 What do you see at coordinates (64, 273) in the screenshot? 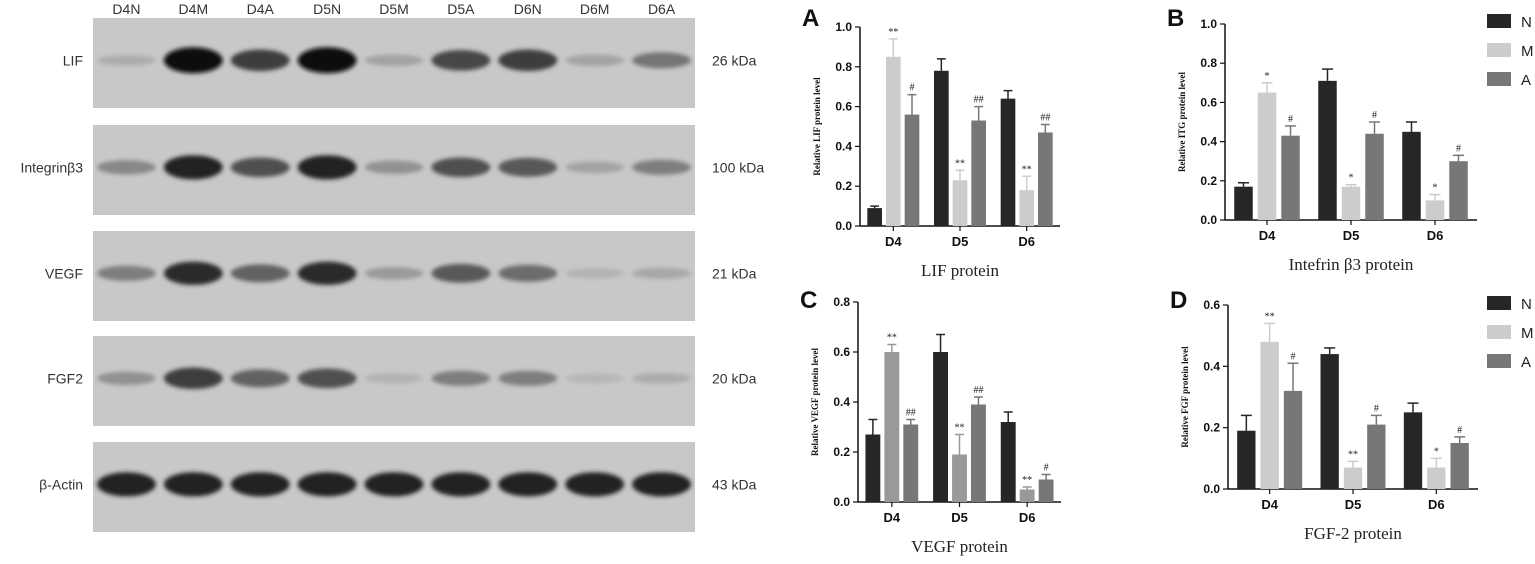
I see `protein-label: VEGF` at bounding box center [64, 273].